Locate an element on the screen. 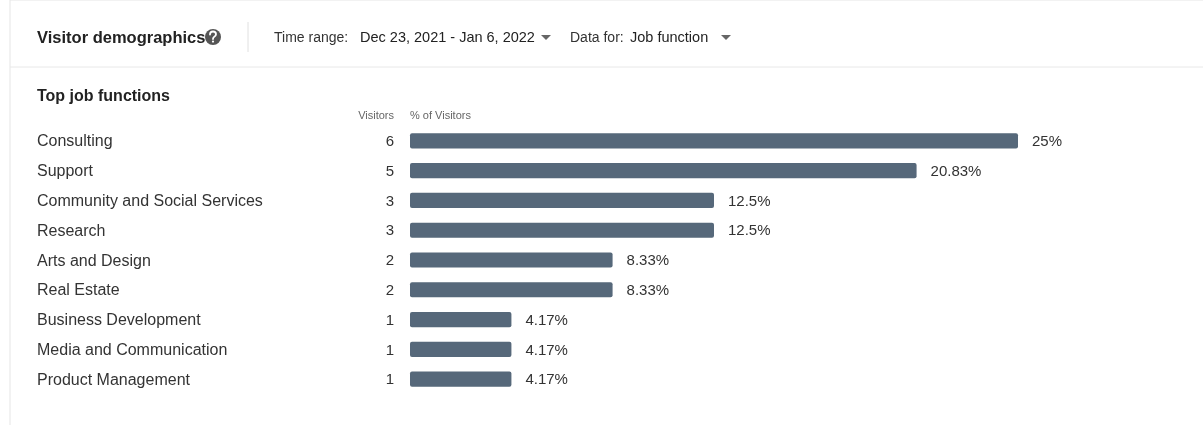 Image resolution: width=1203 pixels, height=425 pixels. y-tick-label: Arts and Design is located at coordinates (94, 260).